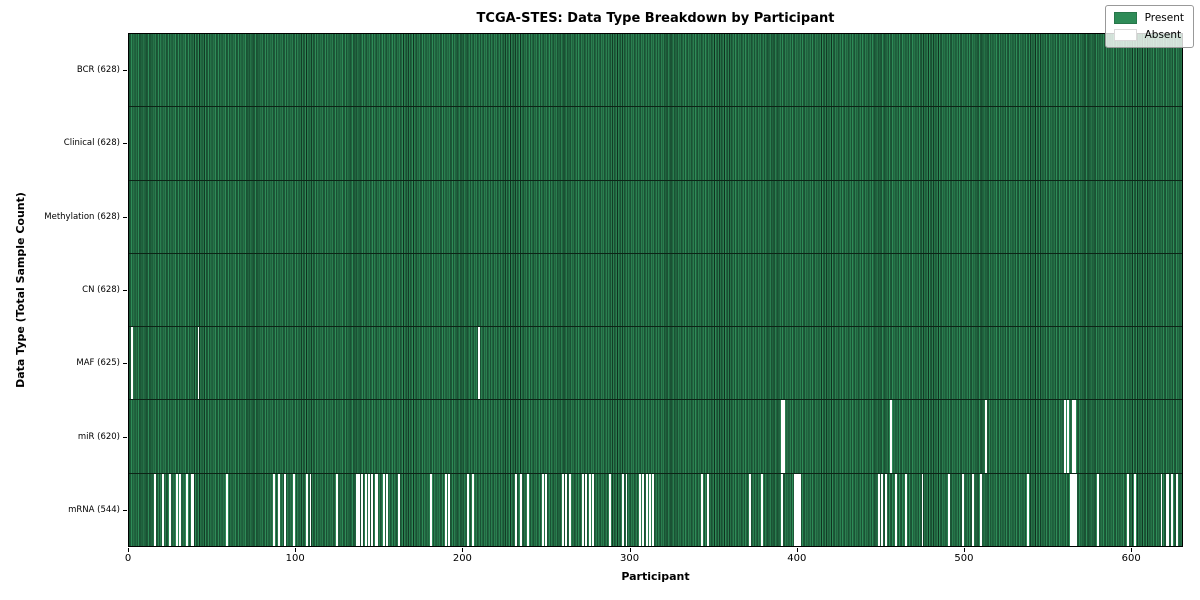  Describe the element at coordinates (1164, 18) in the screenshot. I see `legend-label-present: Present` at that location.